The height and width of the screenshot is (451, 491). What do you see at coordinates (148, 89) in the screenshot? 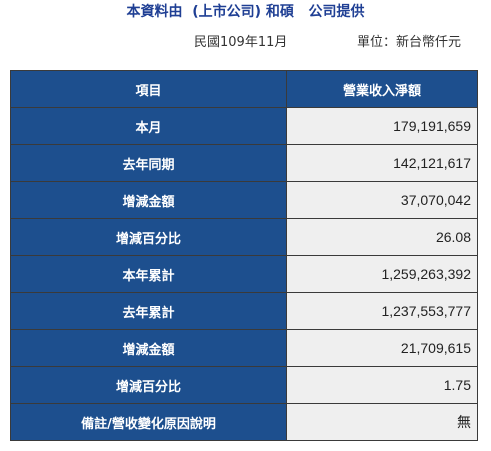
I see `column-header-item: 項目` at bounding box center [148, 89].